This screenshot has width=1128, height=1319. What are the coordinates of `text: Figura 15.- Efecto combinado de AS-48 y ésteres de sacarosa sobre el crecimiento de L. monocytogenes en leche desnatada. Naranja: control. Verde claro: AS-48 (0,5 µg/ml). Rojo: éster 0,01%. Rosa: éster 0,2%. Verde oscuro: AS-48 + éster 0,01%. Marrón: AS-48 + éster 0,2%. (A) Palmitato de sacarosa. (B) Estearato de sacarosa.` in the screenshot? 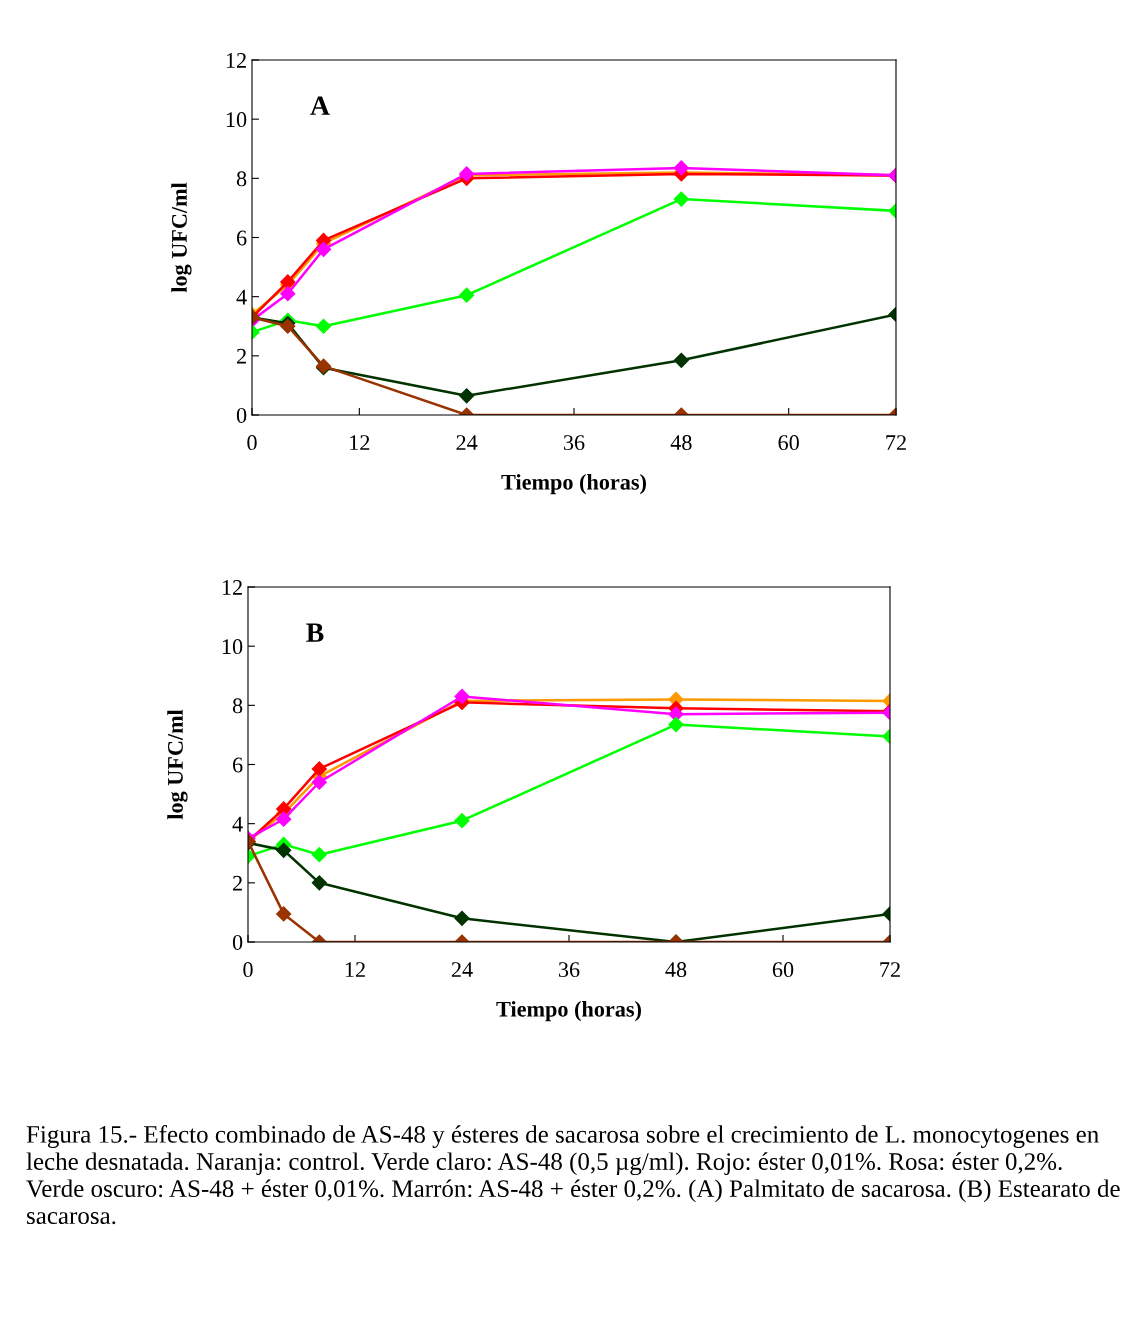 It's located at (573, 1175).